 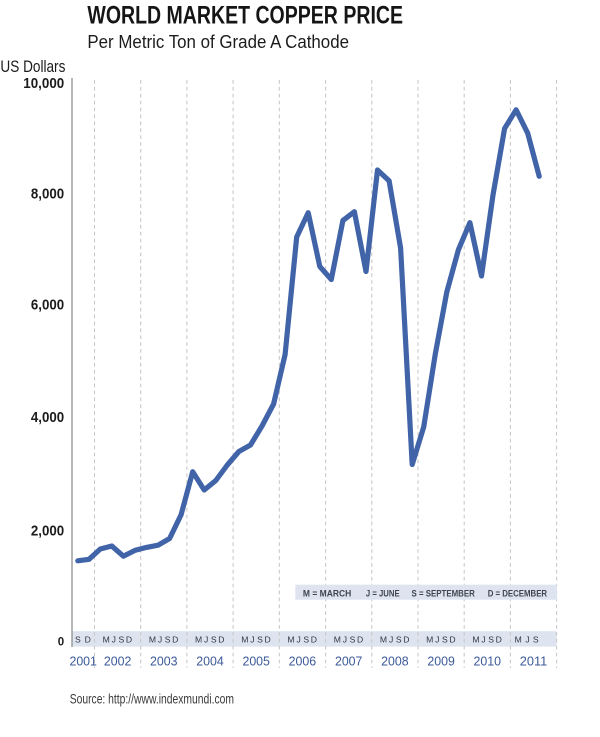 What do you see at coordinates (218, 41) in the screenshot?
I see `svg-text:Per Metric Ton of Grade A Cath: Per Metric Ton of Grade A Cathode` at bounding box center [218, 41].